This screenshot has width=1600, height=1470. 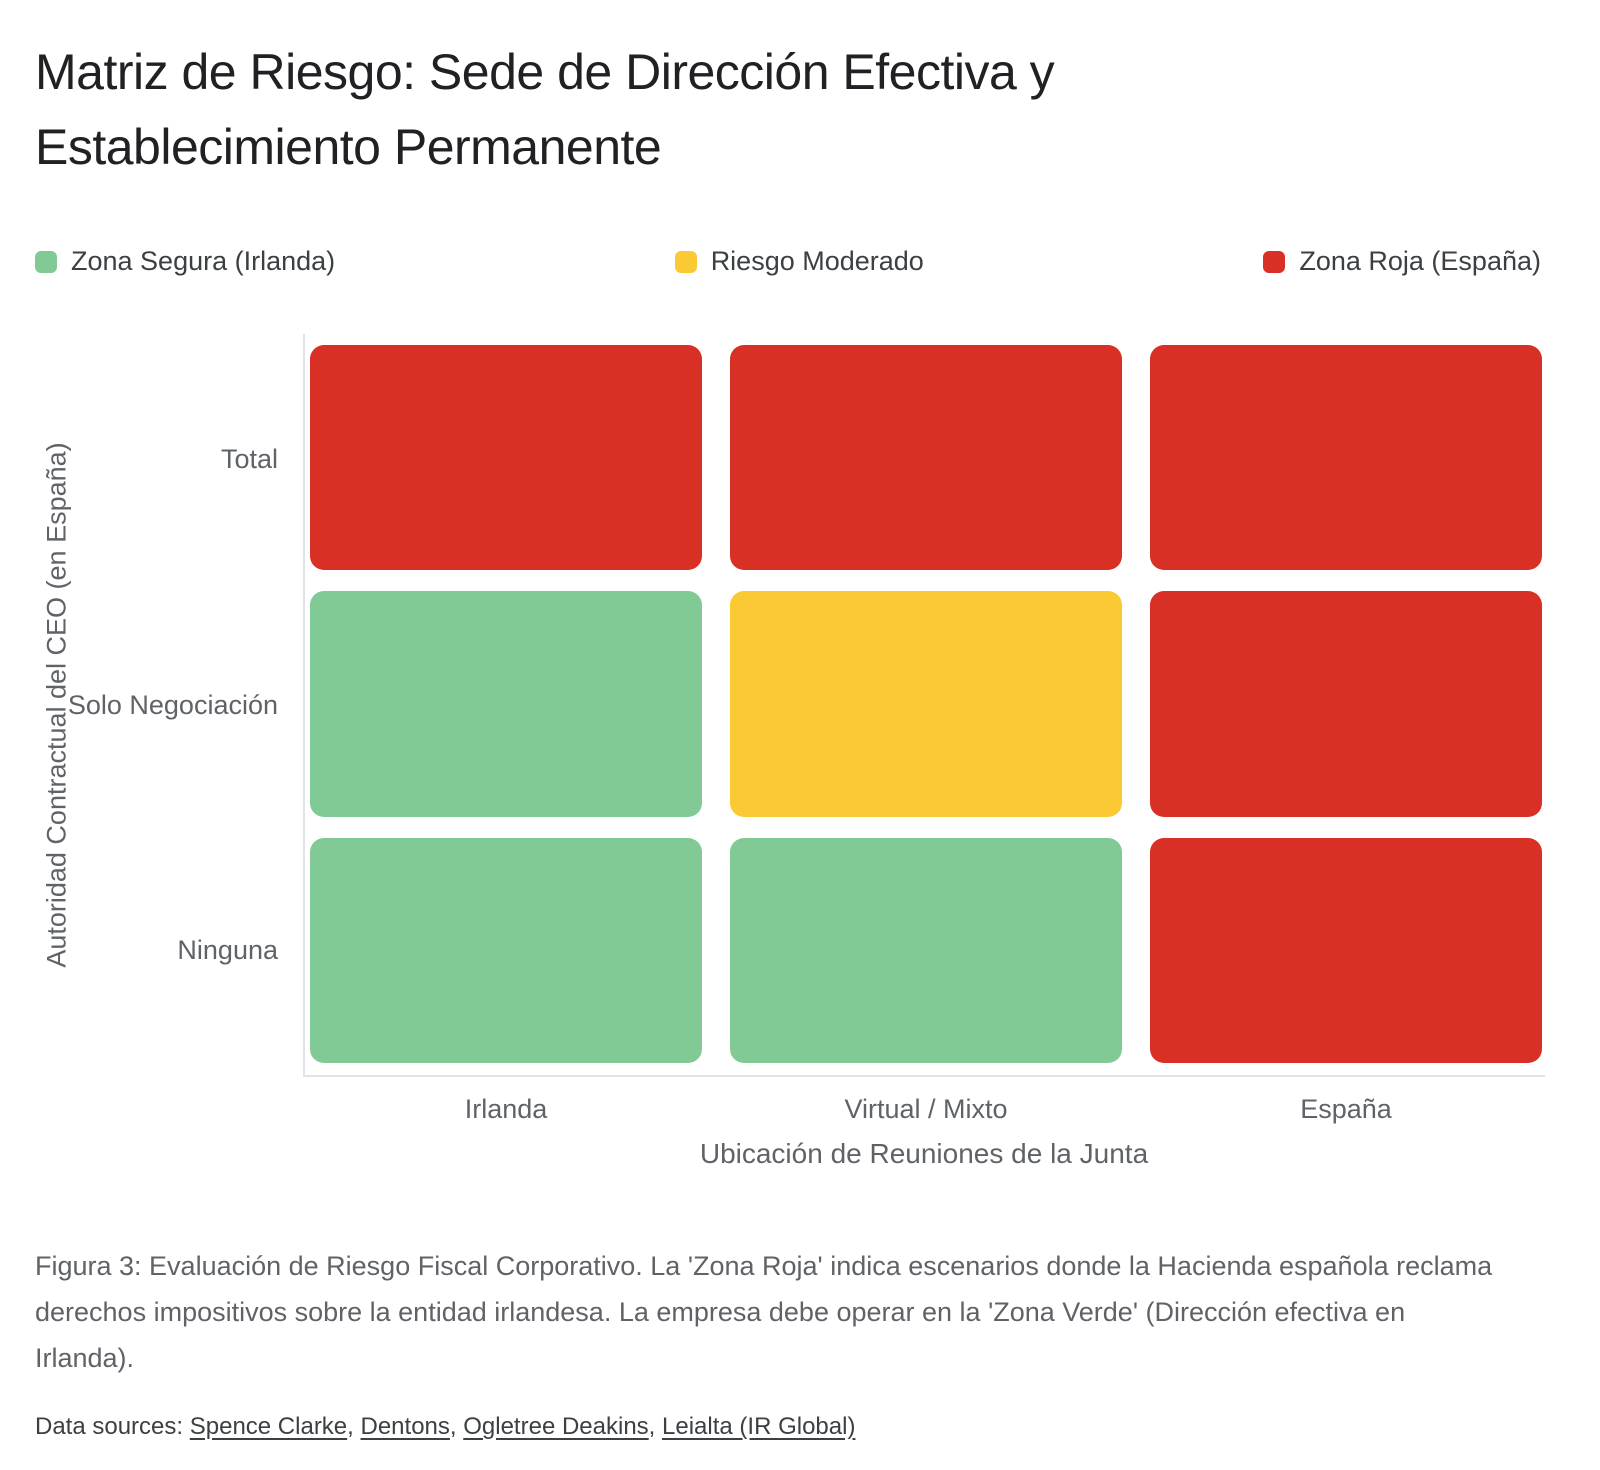 What do you see at coordinates (112, 1426) in the screenshot?
I see `data-sources-prefix: Data sources:` at bounding box center [112, 1426].